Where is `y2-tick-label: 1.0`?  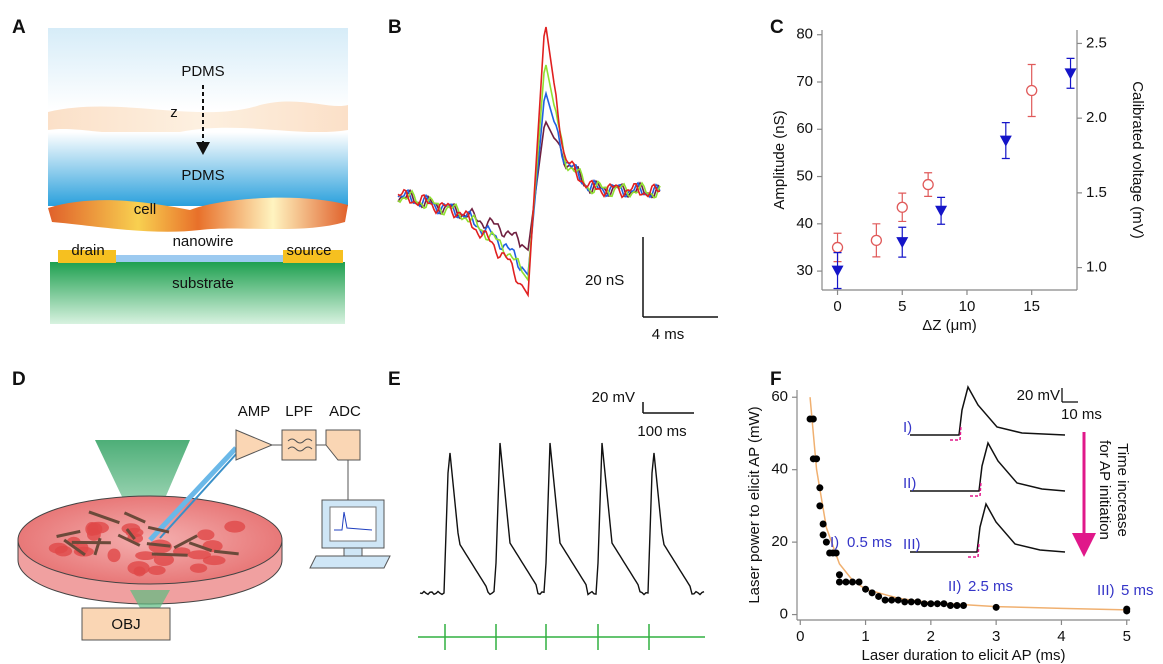 y2-tick-label: 1.0 is located at coordinates (1096, 267).